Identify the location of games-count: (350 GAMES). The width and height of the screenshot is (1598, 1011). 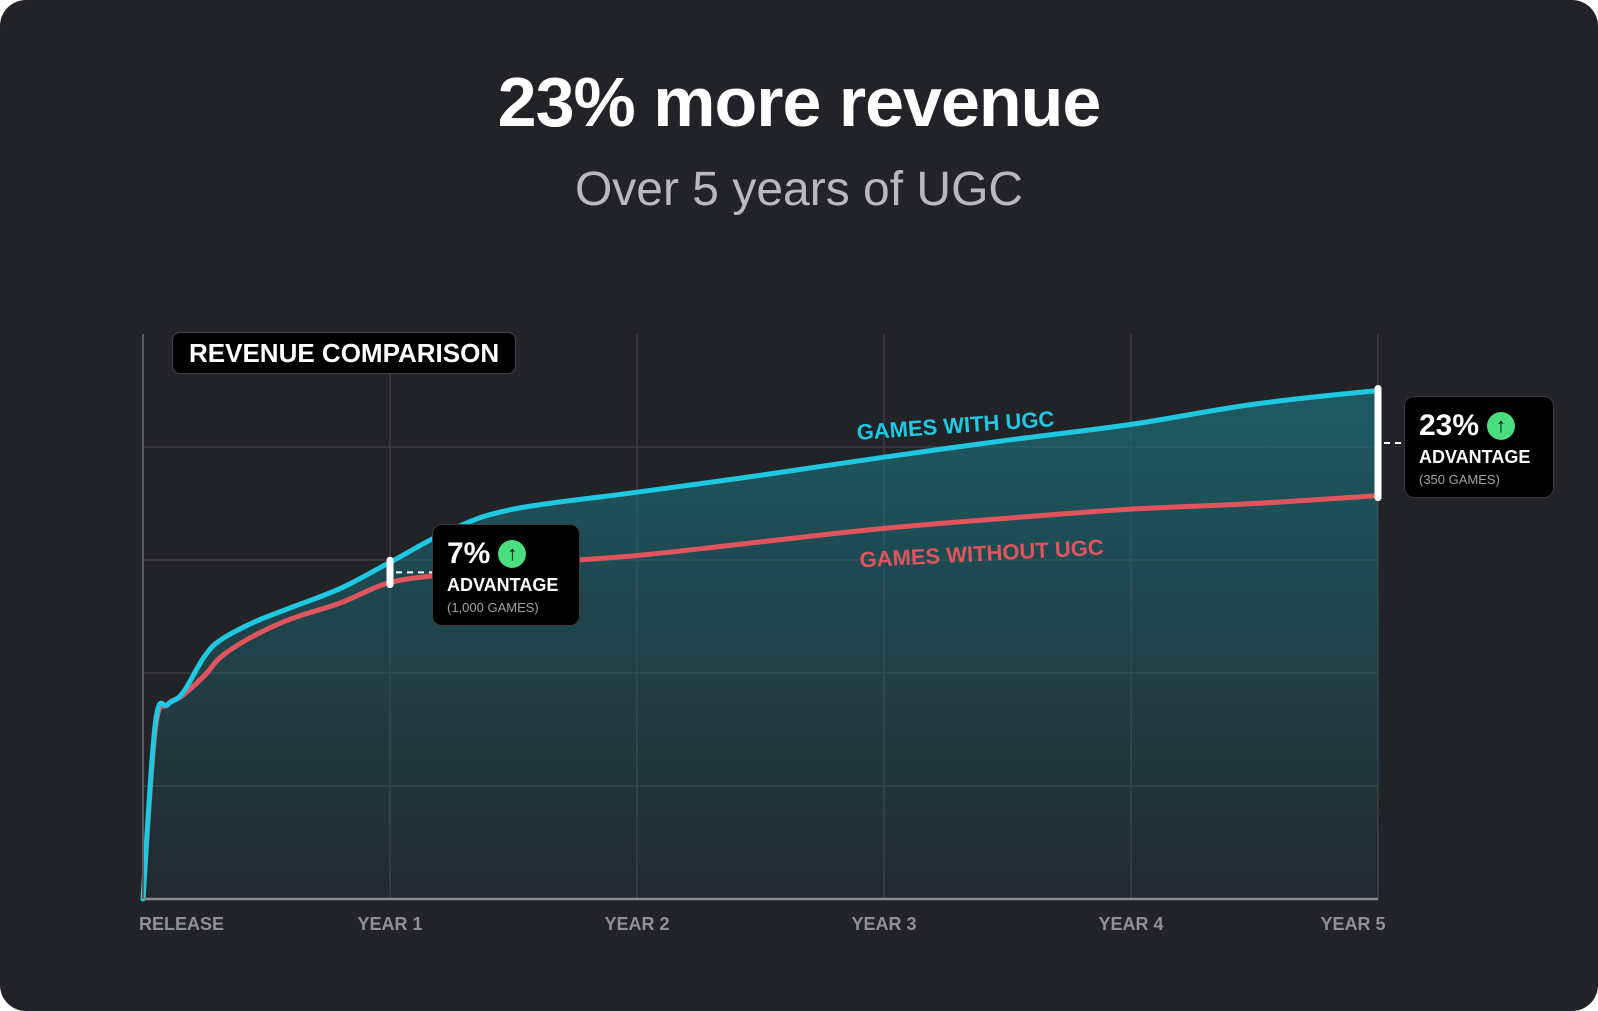
(1459, 479).